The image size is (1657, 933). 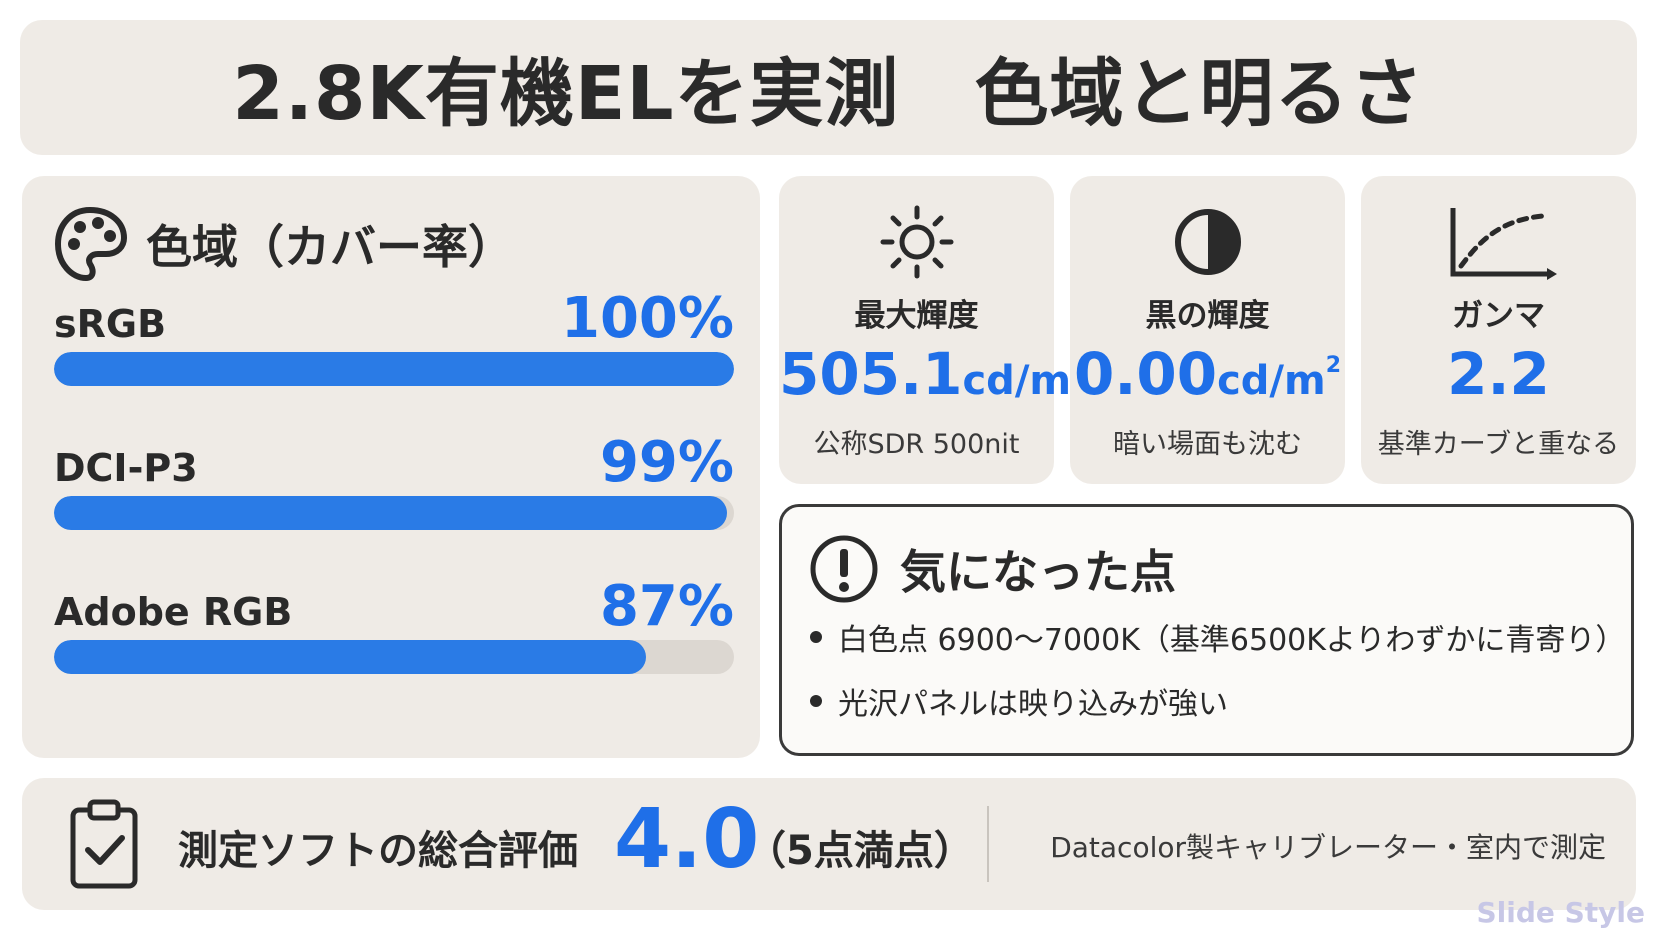 I want to click on stat-card-black-level: 黒の輝度 0.00cd/m2 暗い場面も沈む, so click(x=1207, y=330).